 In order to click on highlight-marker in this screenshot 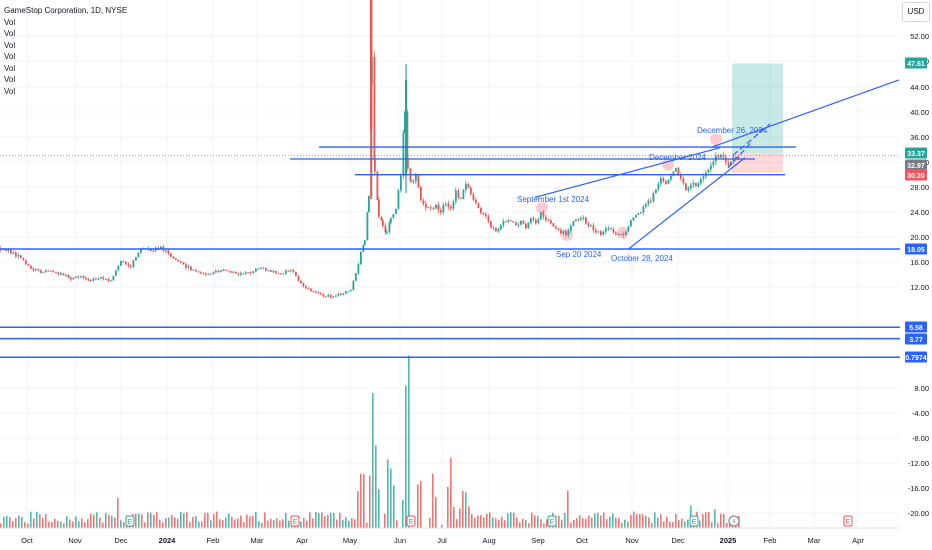, I will do `click(716, 139)`.